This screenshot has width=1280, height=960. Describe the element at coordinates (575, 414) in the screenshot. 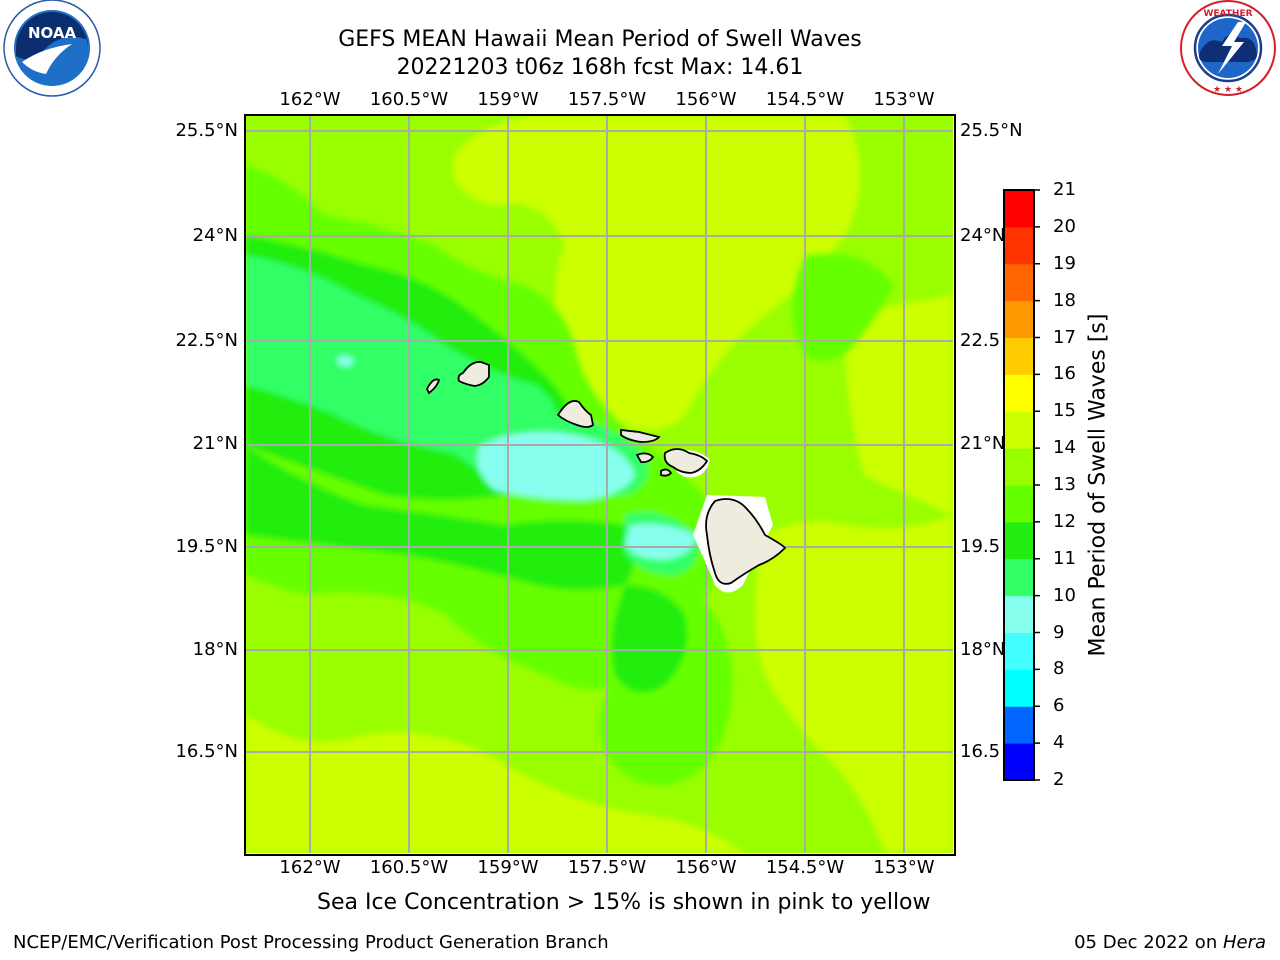

I see `island-oahu` at that location.